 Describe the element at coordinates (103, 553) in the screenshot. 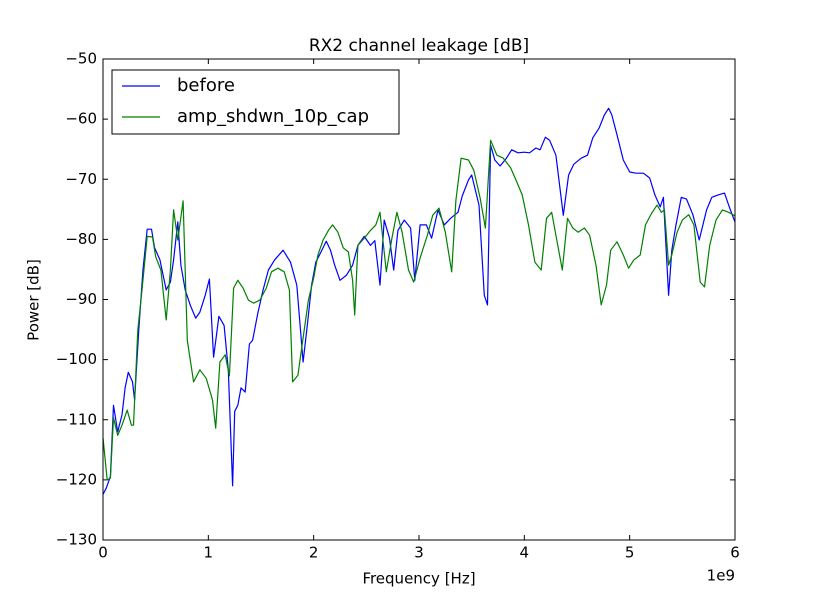

I see `x-tick-label: 0` at that location.